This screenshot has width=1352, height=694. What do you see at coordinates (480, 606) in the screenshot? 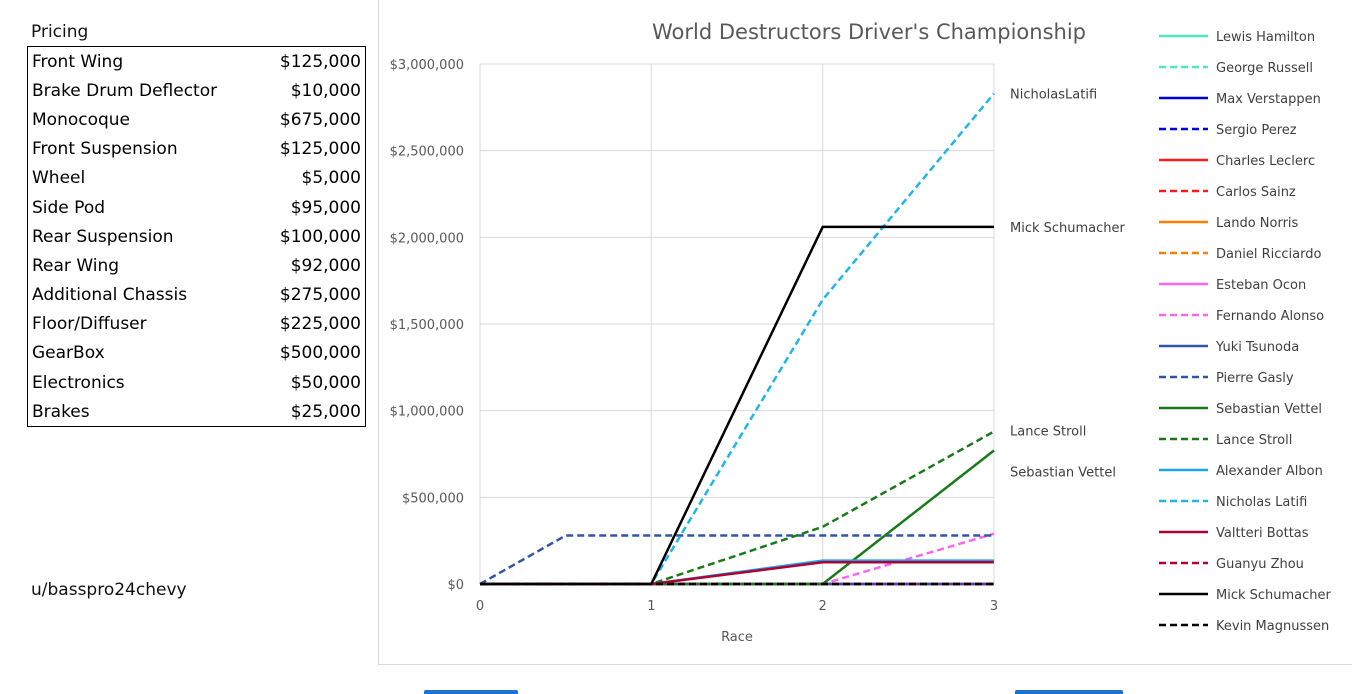
I see `x-tick-label: 0` at bounding box center [480, 606].